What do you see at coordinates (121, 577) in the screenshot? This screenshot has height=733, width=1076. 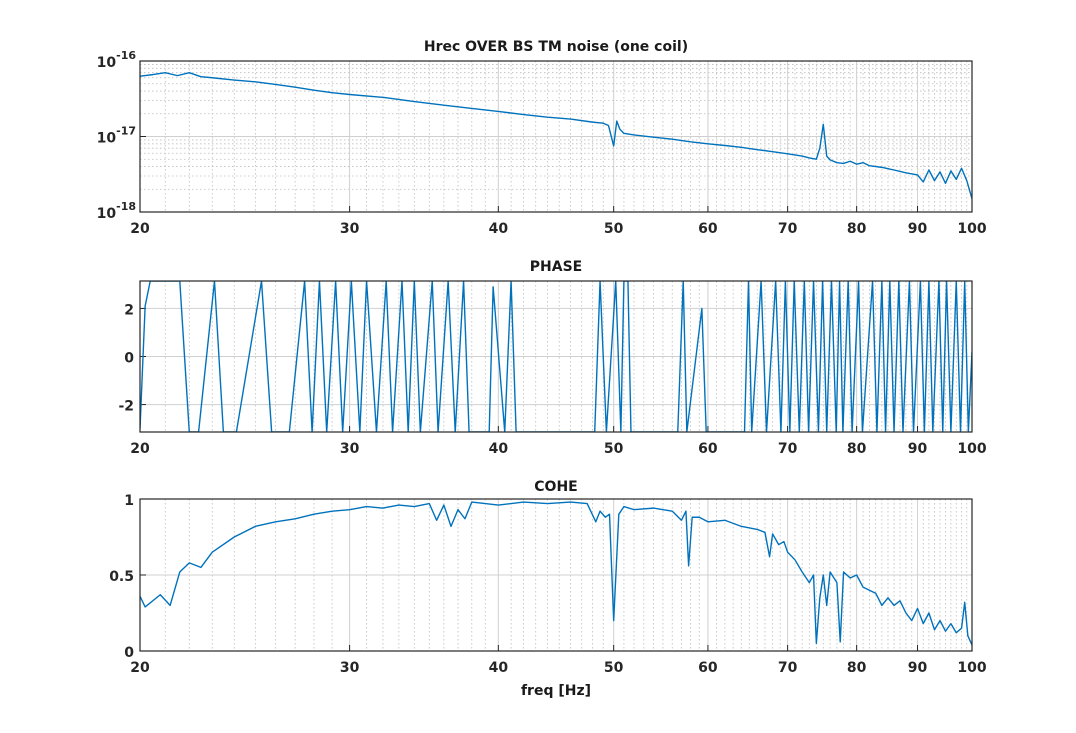 I see `y-tick-label: 0.5` at bounding box center [121, 577].